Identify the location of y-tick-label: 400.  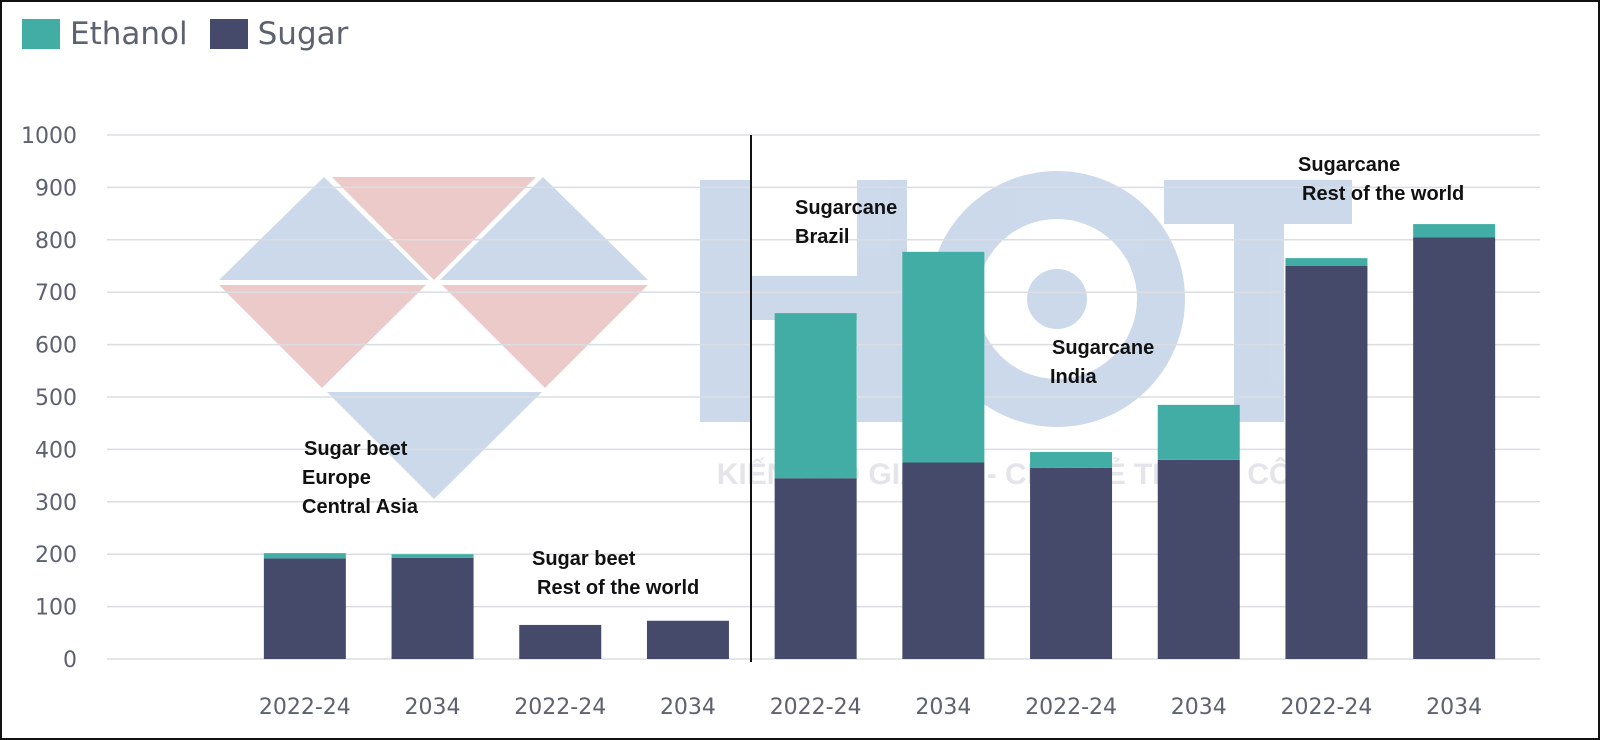
(56, 450).